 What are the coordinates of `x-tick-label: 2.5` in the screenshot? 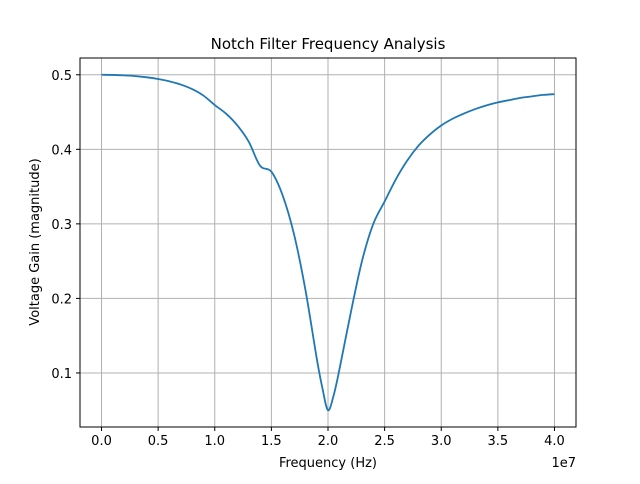 It's located at (384, 441).